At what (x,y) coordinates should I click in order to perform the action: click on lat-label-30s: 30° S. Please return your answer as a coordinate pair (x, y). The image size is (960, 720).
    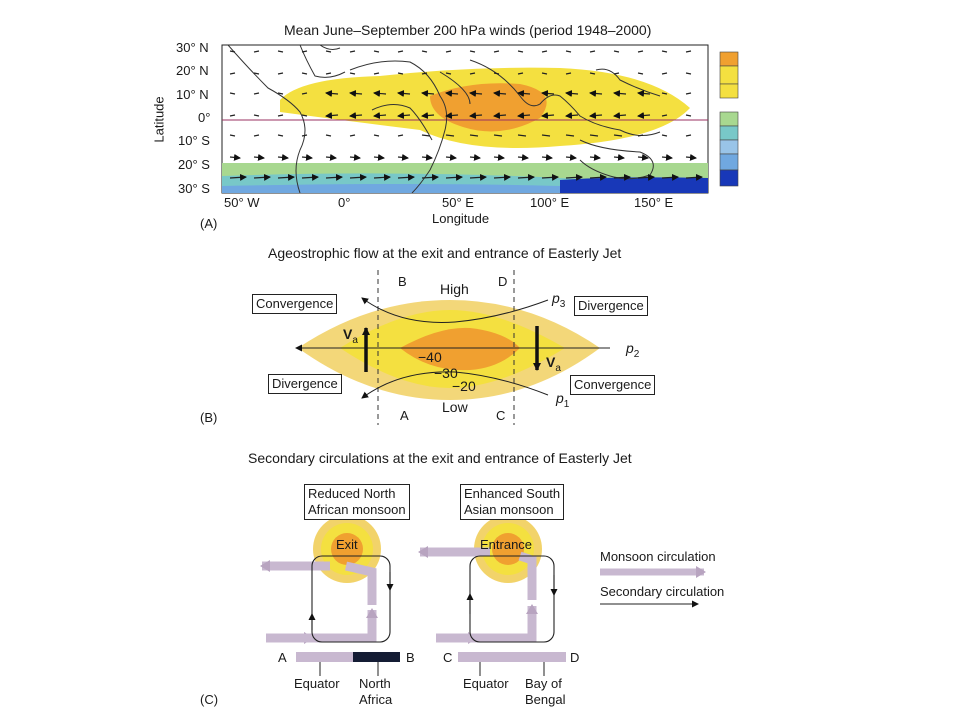
    Looking at the image, I should click on (194, 188).